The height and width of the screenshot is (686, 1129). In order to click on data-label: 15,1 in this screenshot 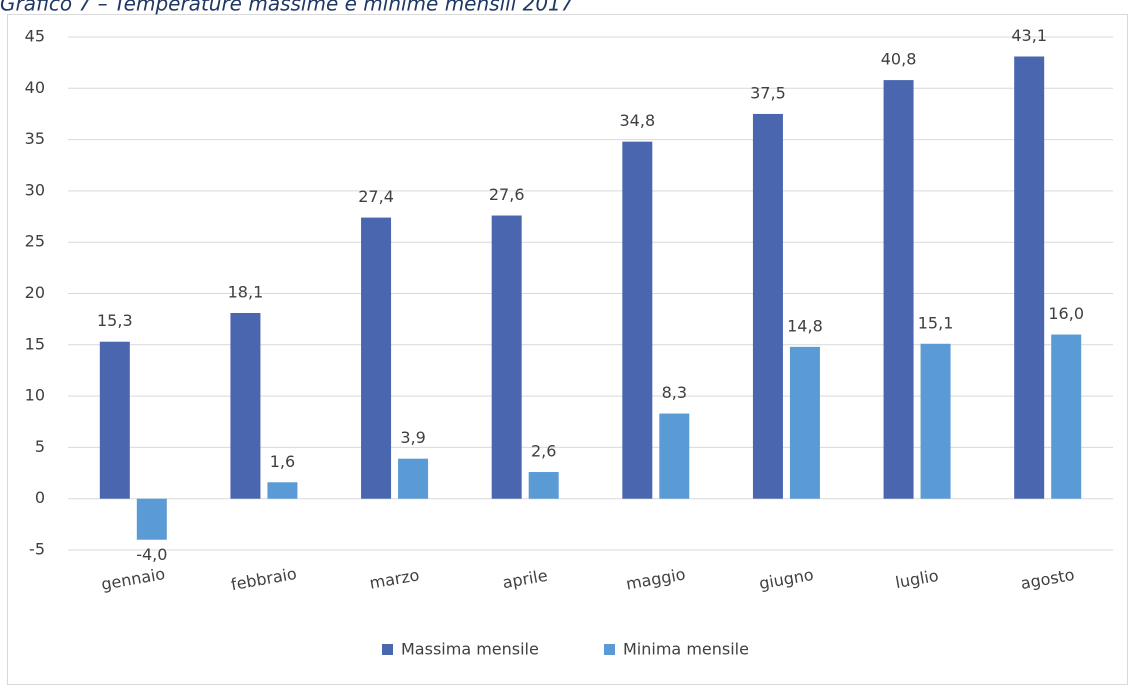, I will do `click(936, 322)`.